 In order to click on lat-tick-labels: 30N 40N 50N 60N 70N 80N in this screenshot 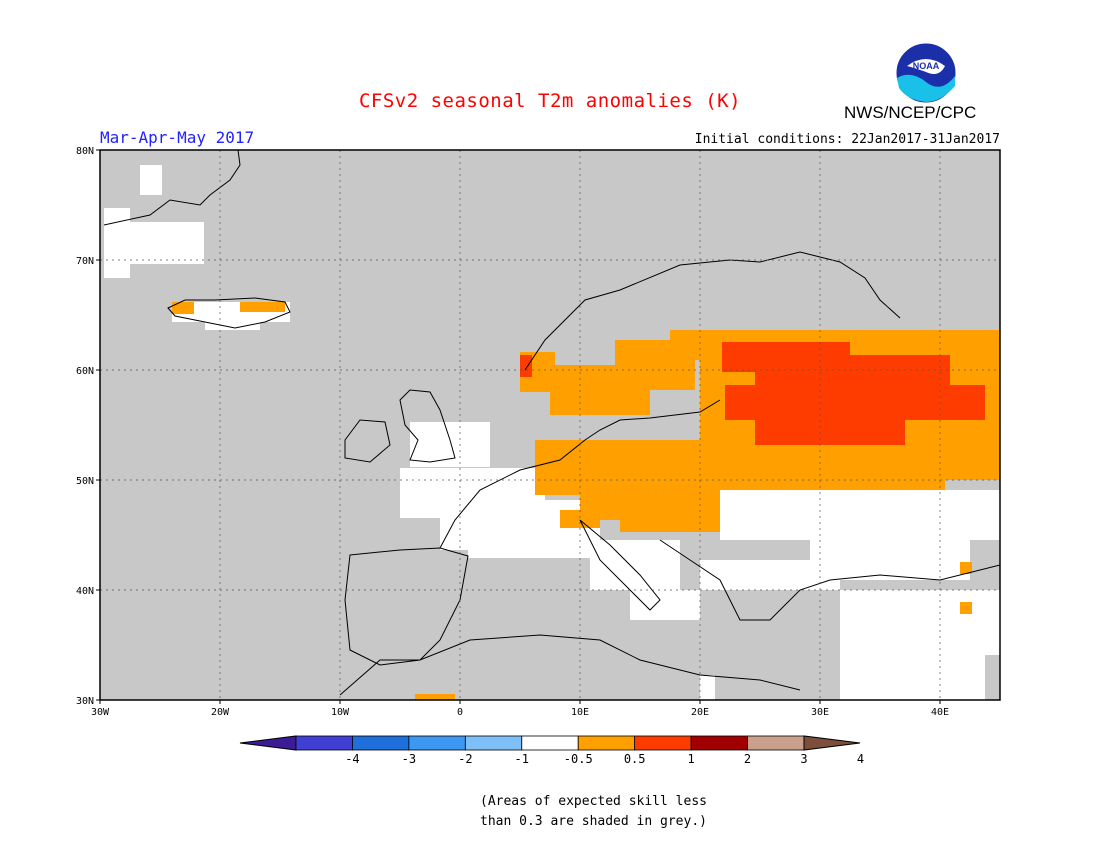, I will do `click(88, 426)`.